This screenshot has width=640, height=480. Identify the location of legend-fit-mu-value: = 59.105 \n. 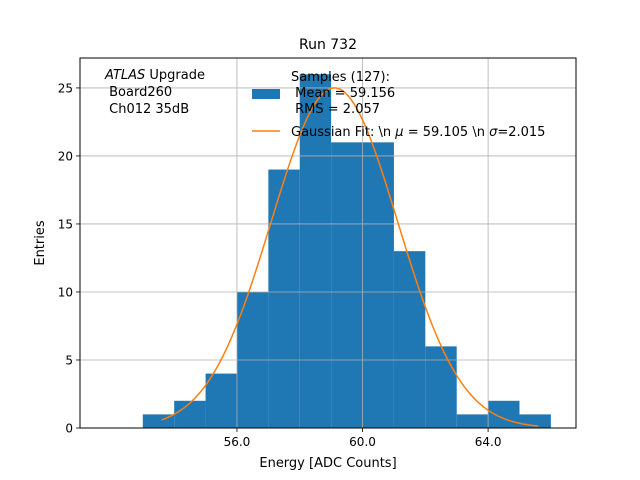
(447, 132).